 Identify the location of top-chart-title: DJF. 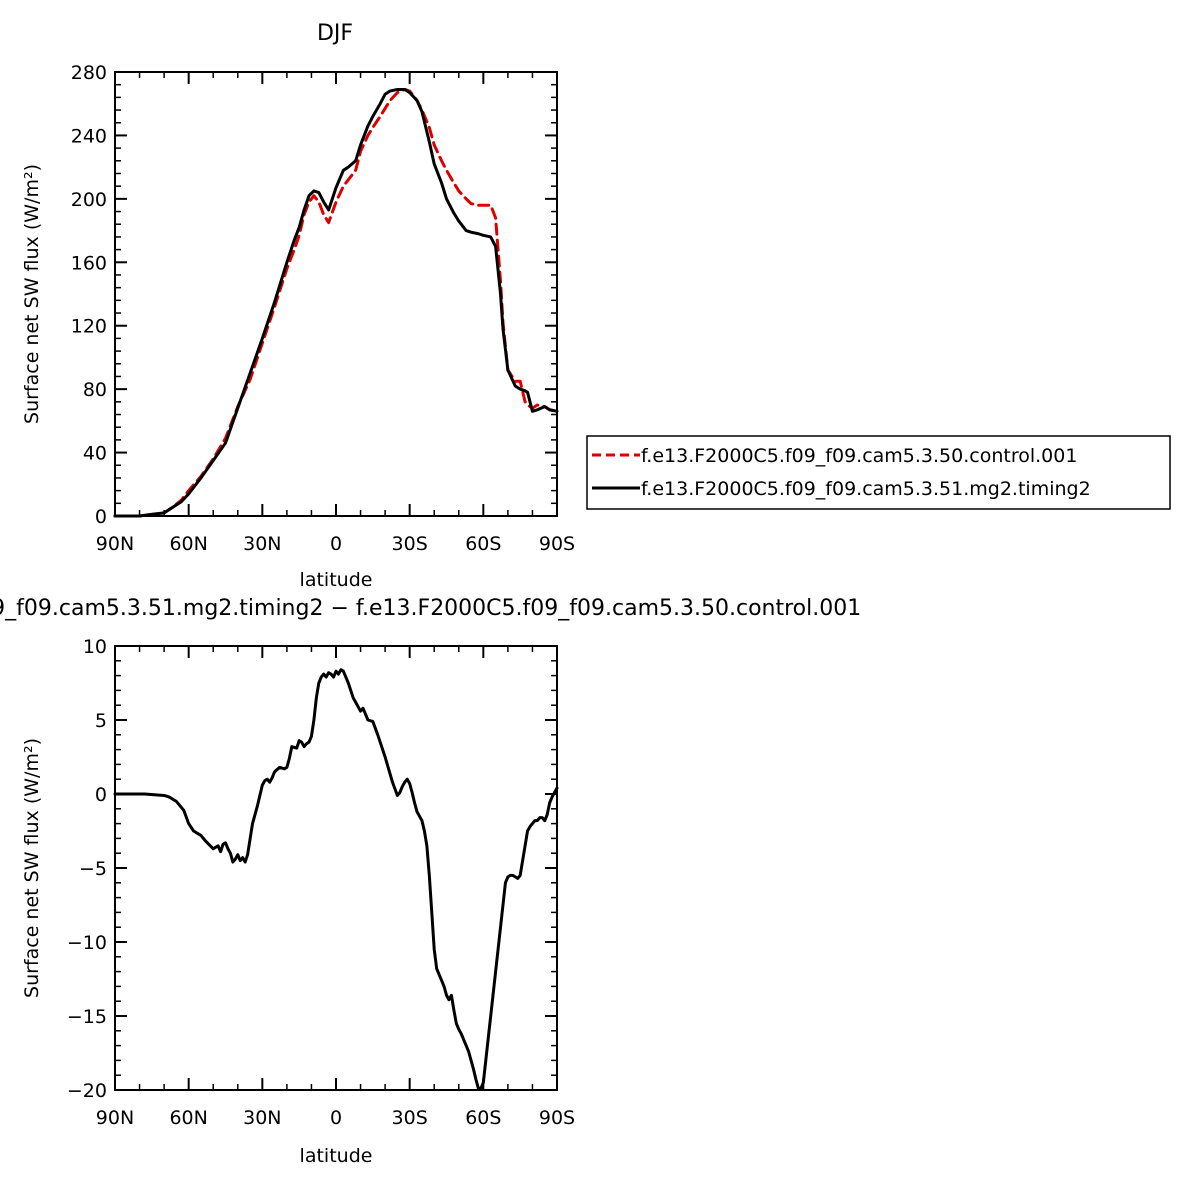
(335, 33).